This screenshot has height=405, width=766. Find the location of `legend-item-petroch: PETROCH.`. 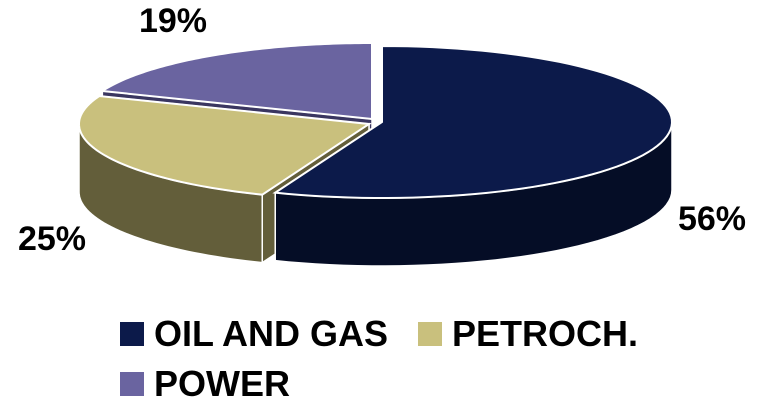

legend-item-petroch: PETROCH. is located at coordinates (528, 333).